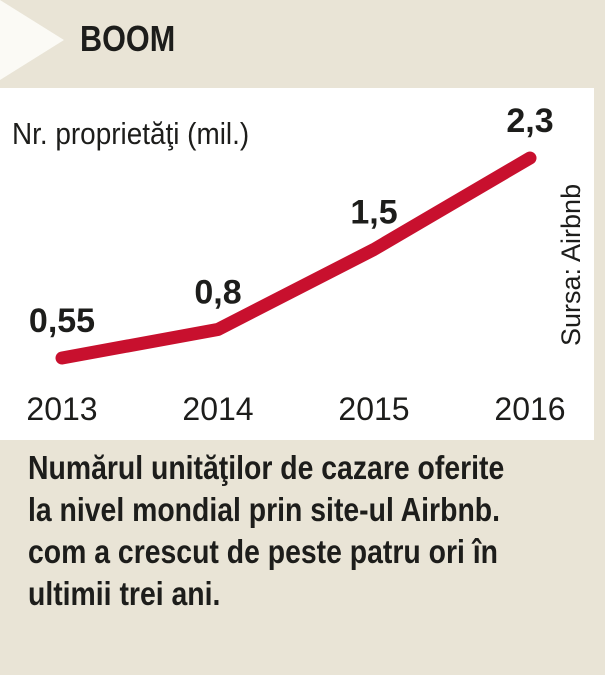  I want to click on source-label: Sursa: Airbnb, so click(571, 265).